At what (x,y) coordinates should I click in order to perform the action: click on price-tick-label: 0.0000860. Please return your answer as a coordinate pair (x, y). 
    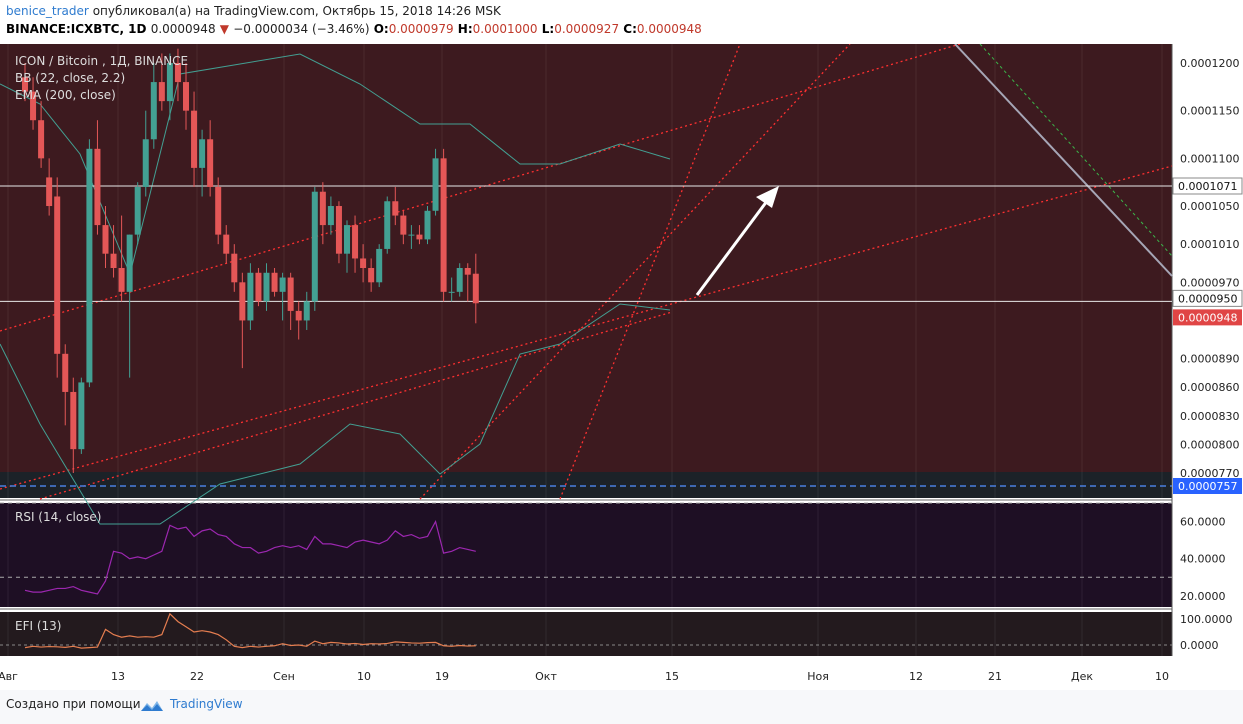
    Looking at the image, I should click on (1210, 387).